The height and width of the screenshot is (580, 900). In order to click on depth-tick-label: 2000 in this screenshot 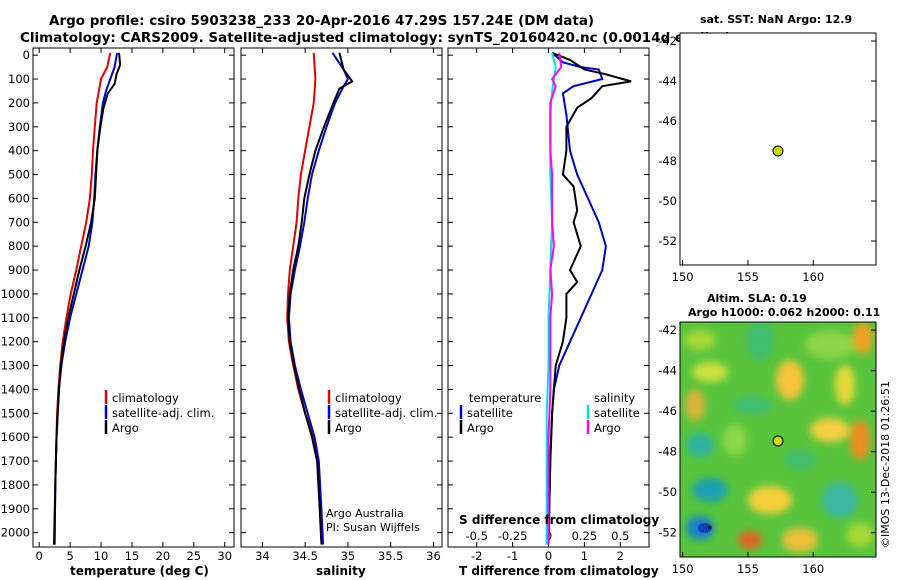, I will do `click(15, 533)`.